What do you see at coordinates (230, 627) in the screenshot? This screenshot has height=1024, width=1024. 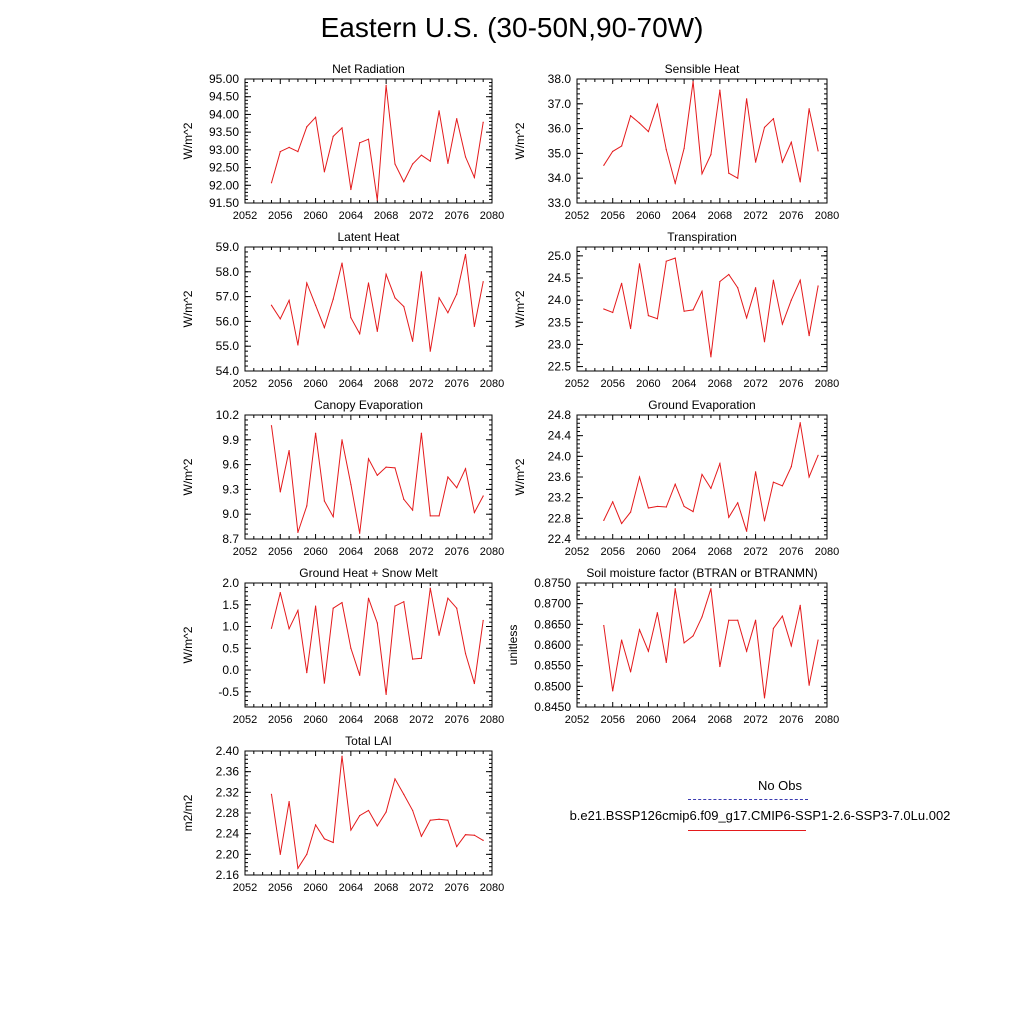 I see `y-tick-label: 1.0` at bounding box center [230, 627].